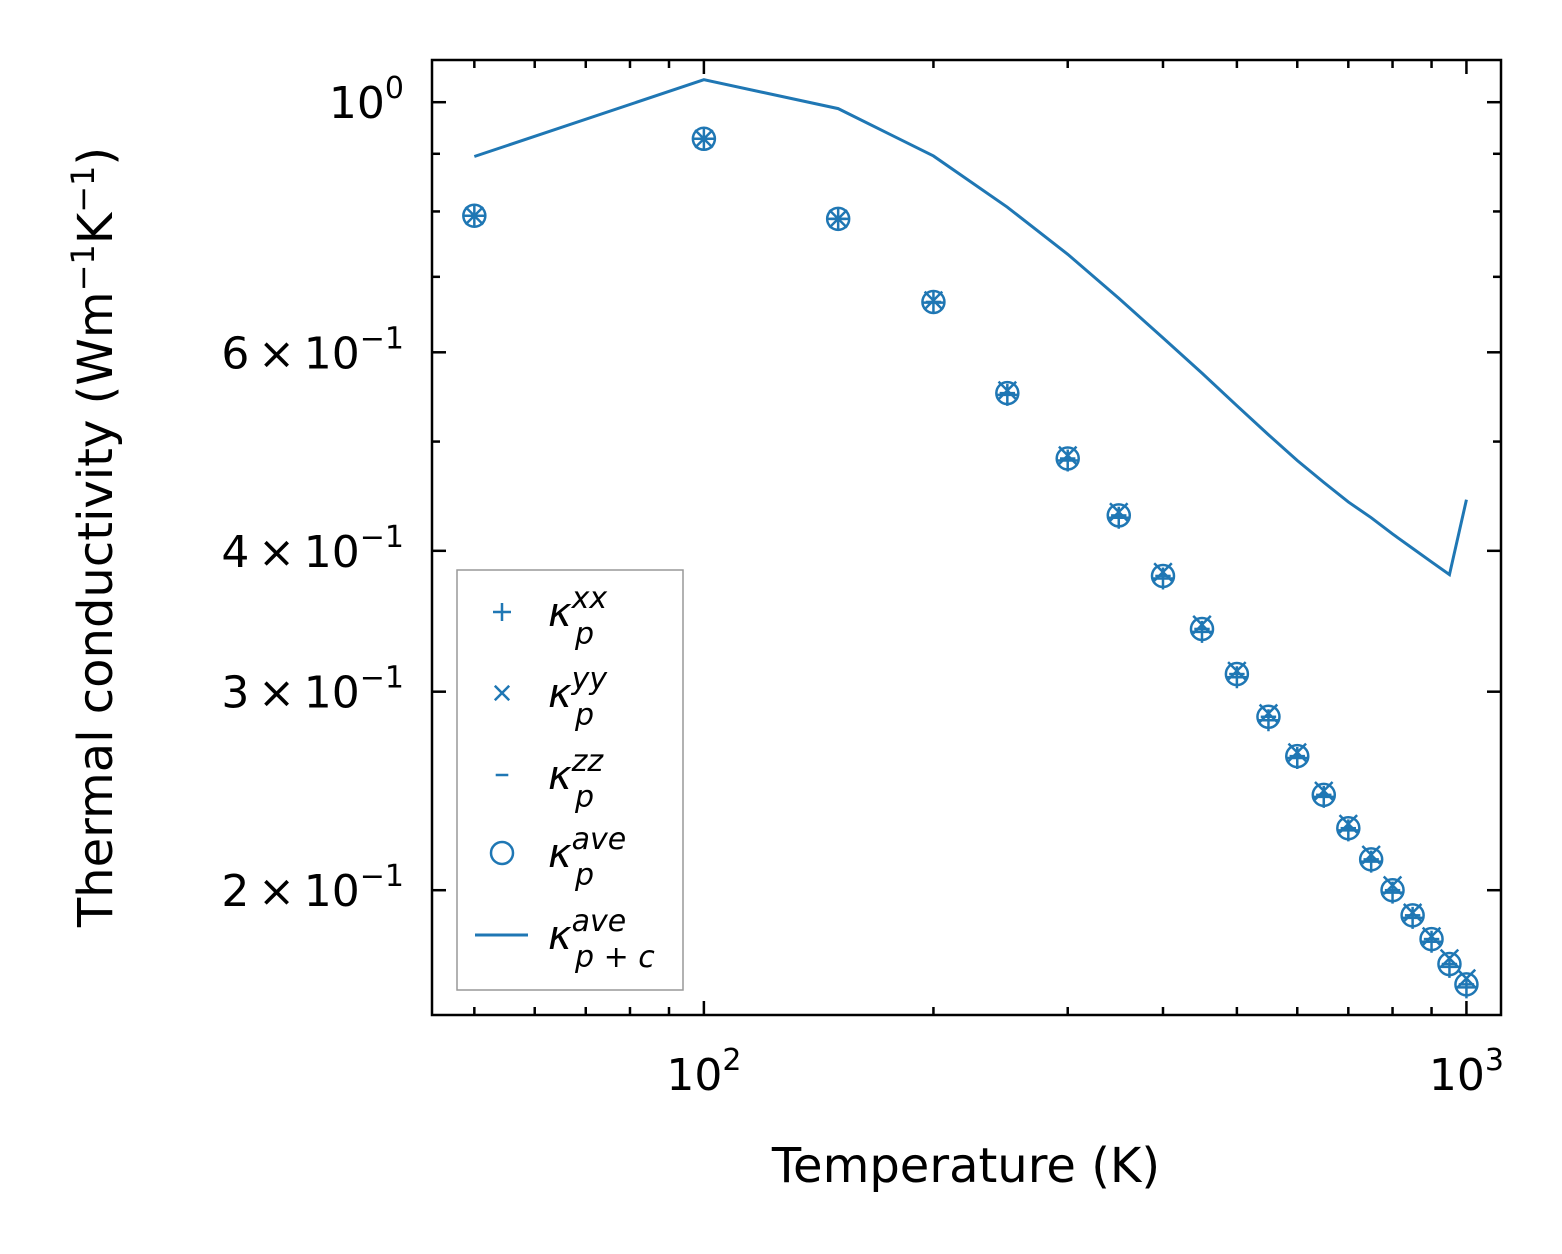 Image resolution: width=1562 pixels, height=1254 pixels. I want to click on legend-label: κxx p, so click(577, 616).